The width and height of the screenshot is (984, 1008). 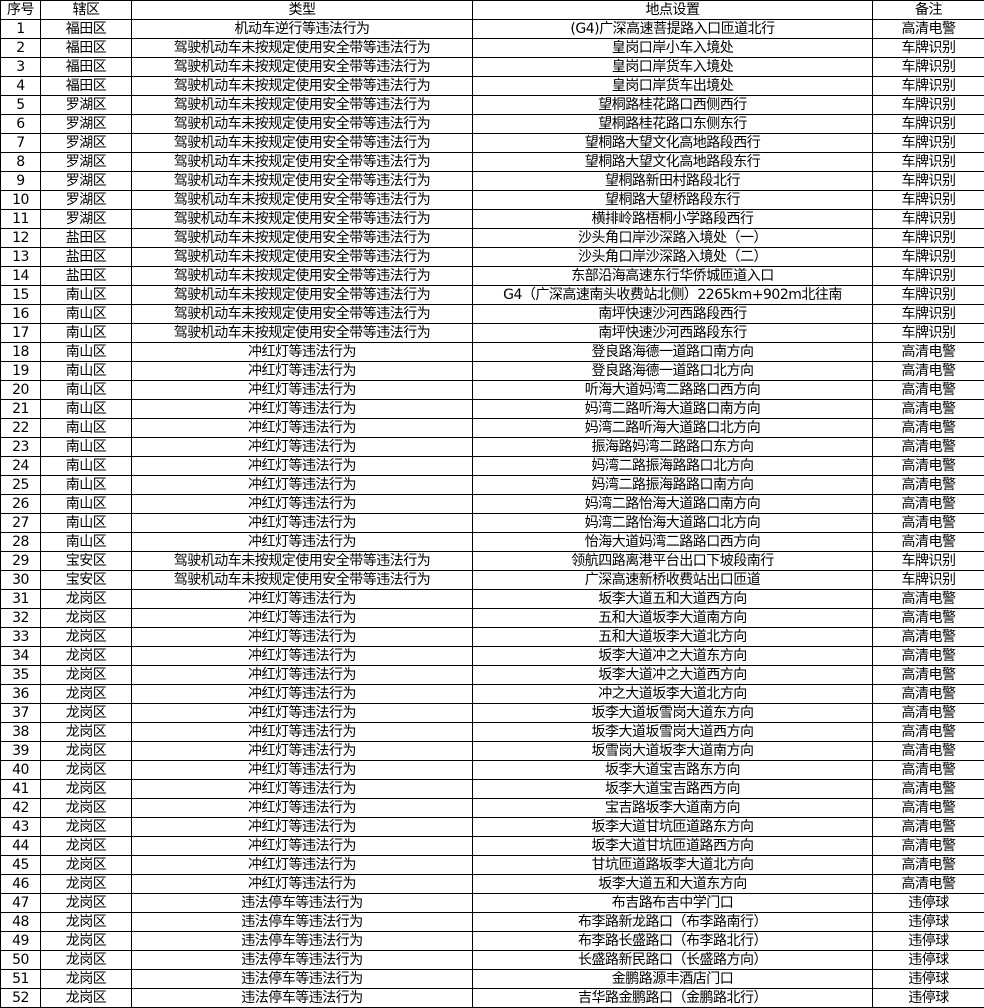 I want to click on cell-index: 41, so click(x=21, y=789).